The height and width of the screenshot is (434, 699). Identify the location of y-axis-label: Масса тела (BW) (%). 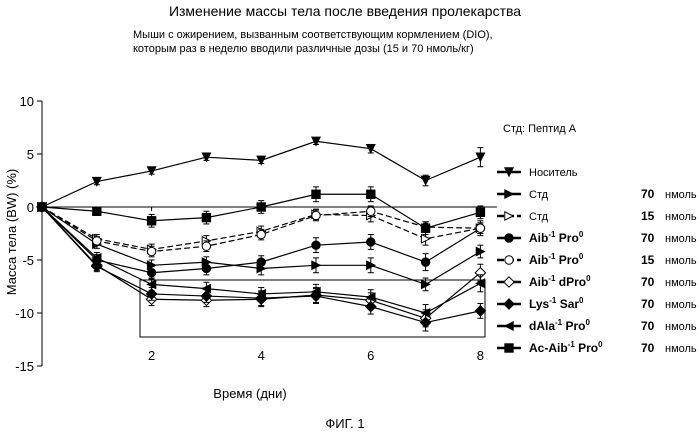
(11, 232).